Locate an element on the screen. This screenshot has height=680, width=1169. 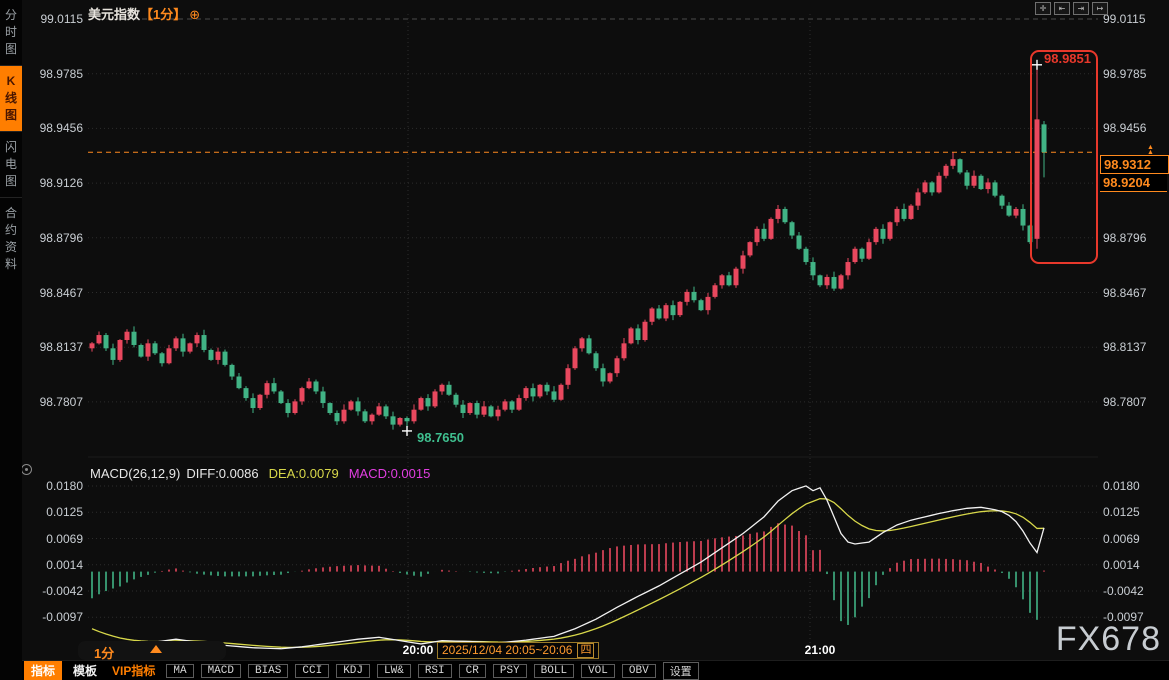
toolbar-tab-MACD: MACD is located at coordinates (220, 670).